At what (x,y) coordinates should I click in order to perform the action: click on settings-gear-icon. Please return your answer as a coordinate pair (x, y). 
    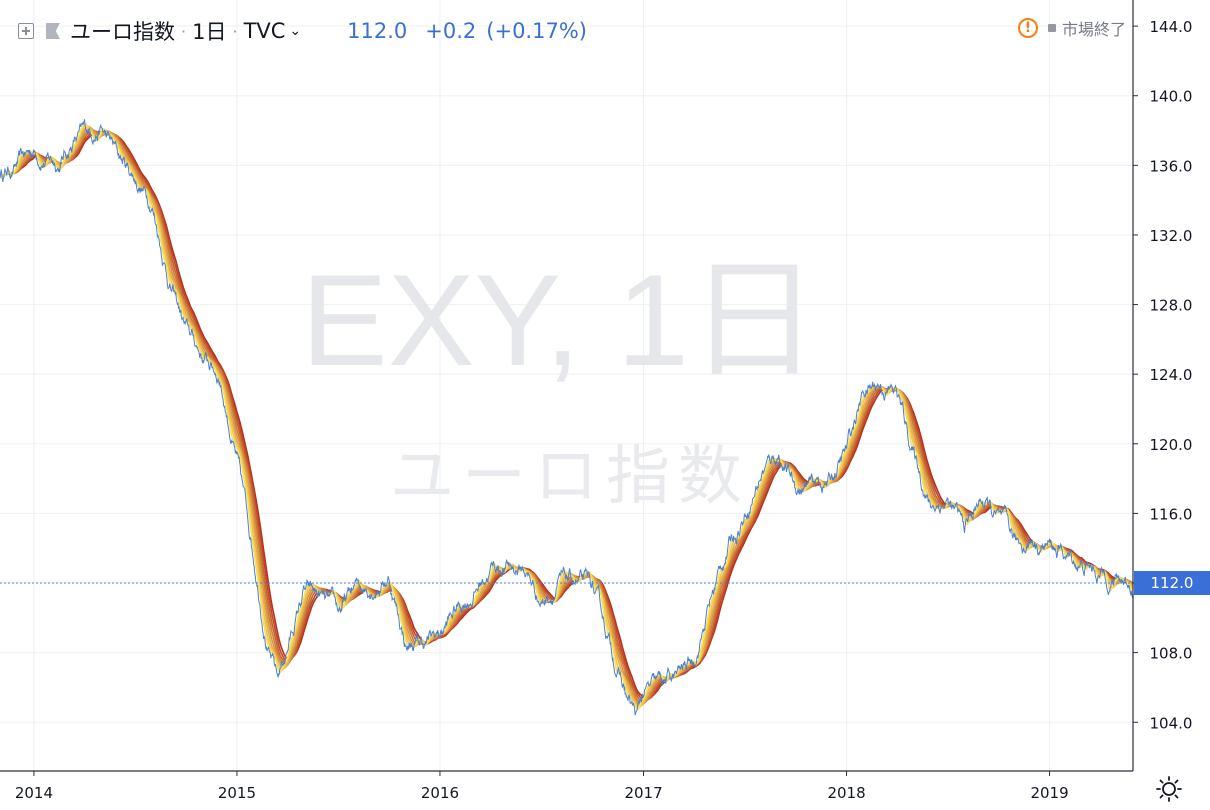
    Looking at the image, I should click on (1169, 789).